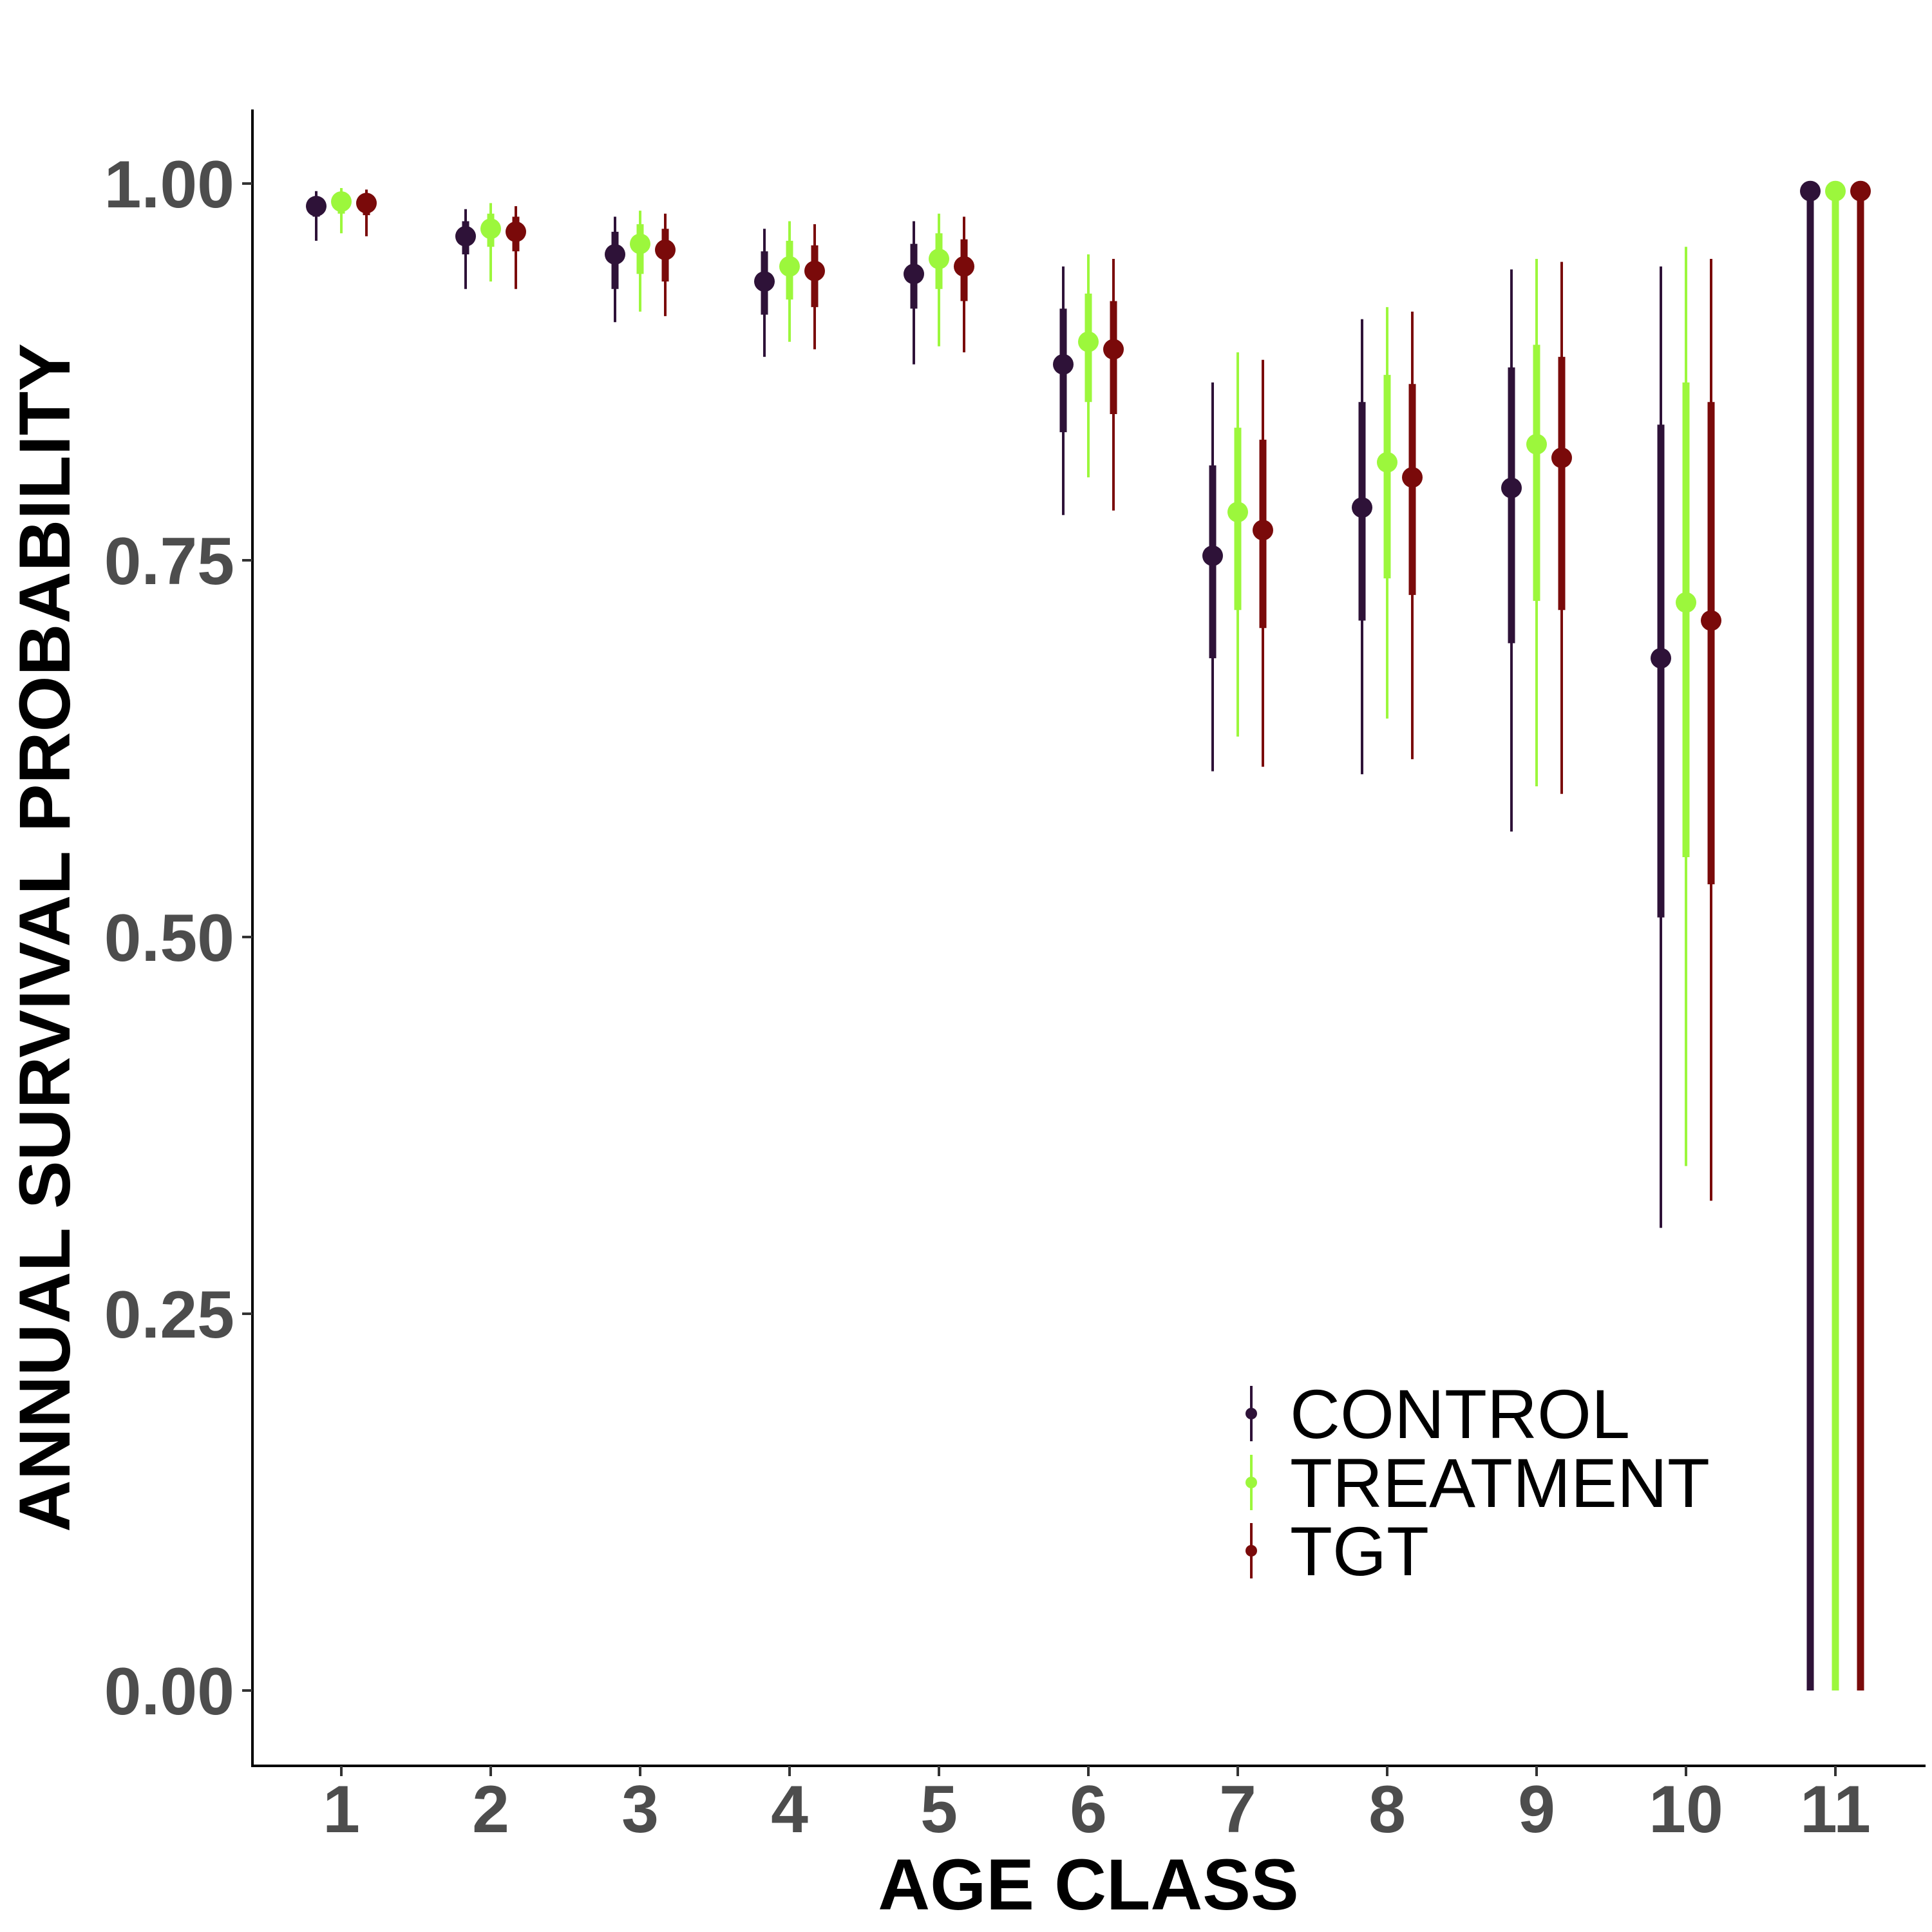 This screenshot has width=1932, height=1932. Describe the element at coordinates (1537, 1810) in the screenshot. I see `x-tick-label: 9` at that location.